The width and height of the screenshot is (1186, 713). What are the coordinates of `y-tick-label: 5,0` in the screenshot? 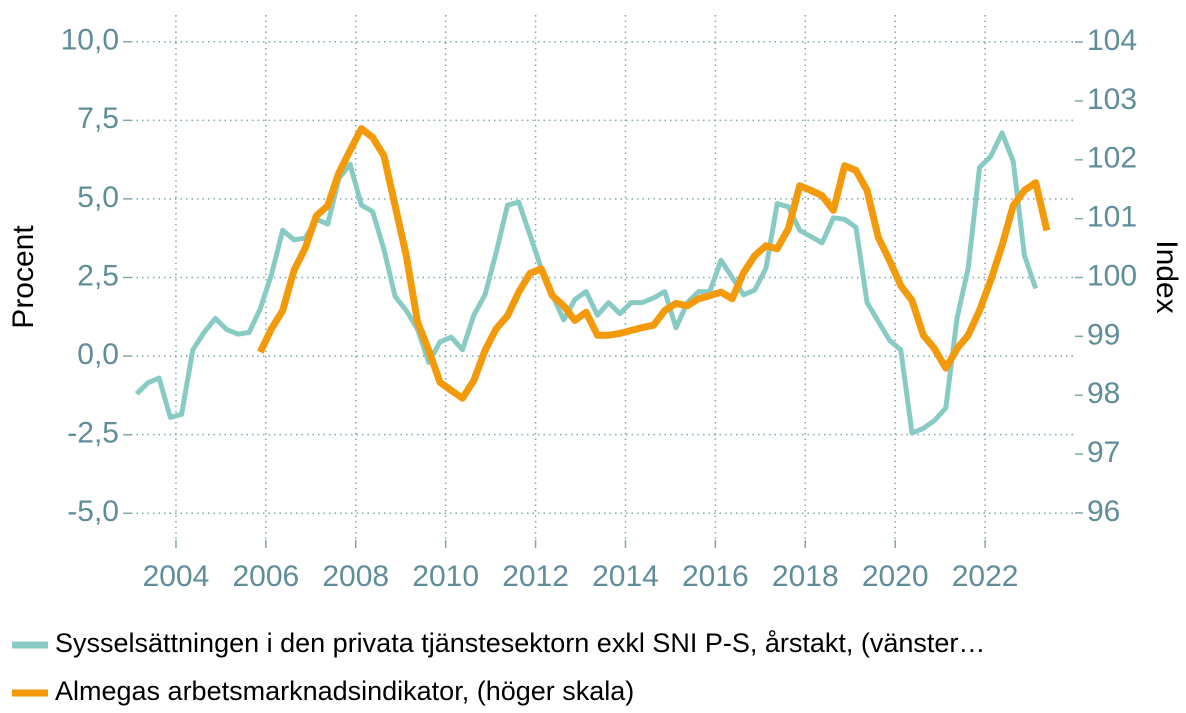 It's located at (98, 197).